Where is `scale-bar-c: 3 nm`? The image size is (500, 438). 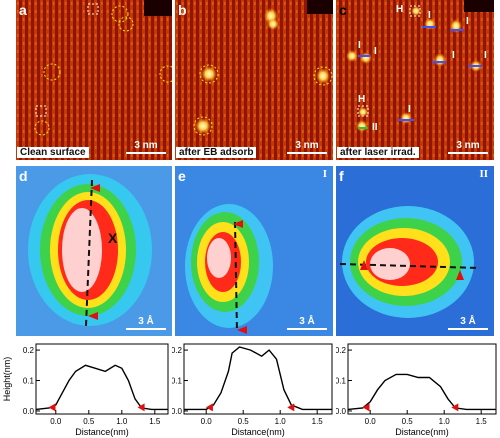 scale-bar-c: 3 nm is located at coordinates (468, 147).